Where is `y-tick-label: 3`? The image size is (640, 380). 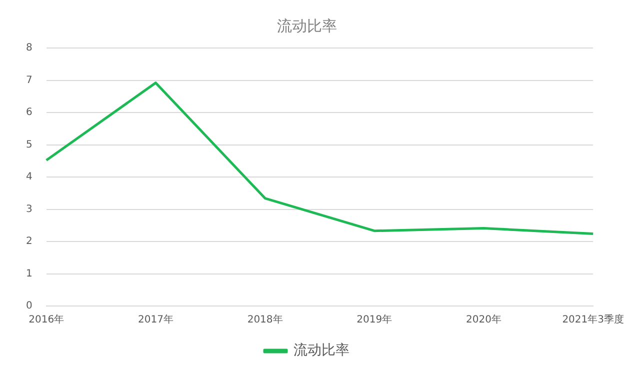
y-tick-label: 3 is located at coordinates (29, 209).